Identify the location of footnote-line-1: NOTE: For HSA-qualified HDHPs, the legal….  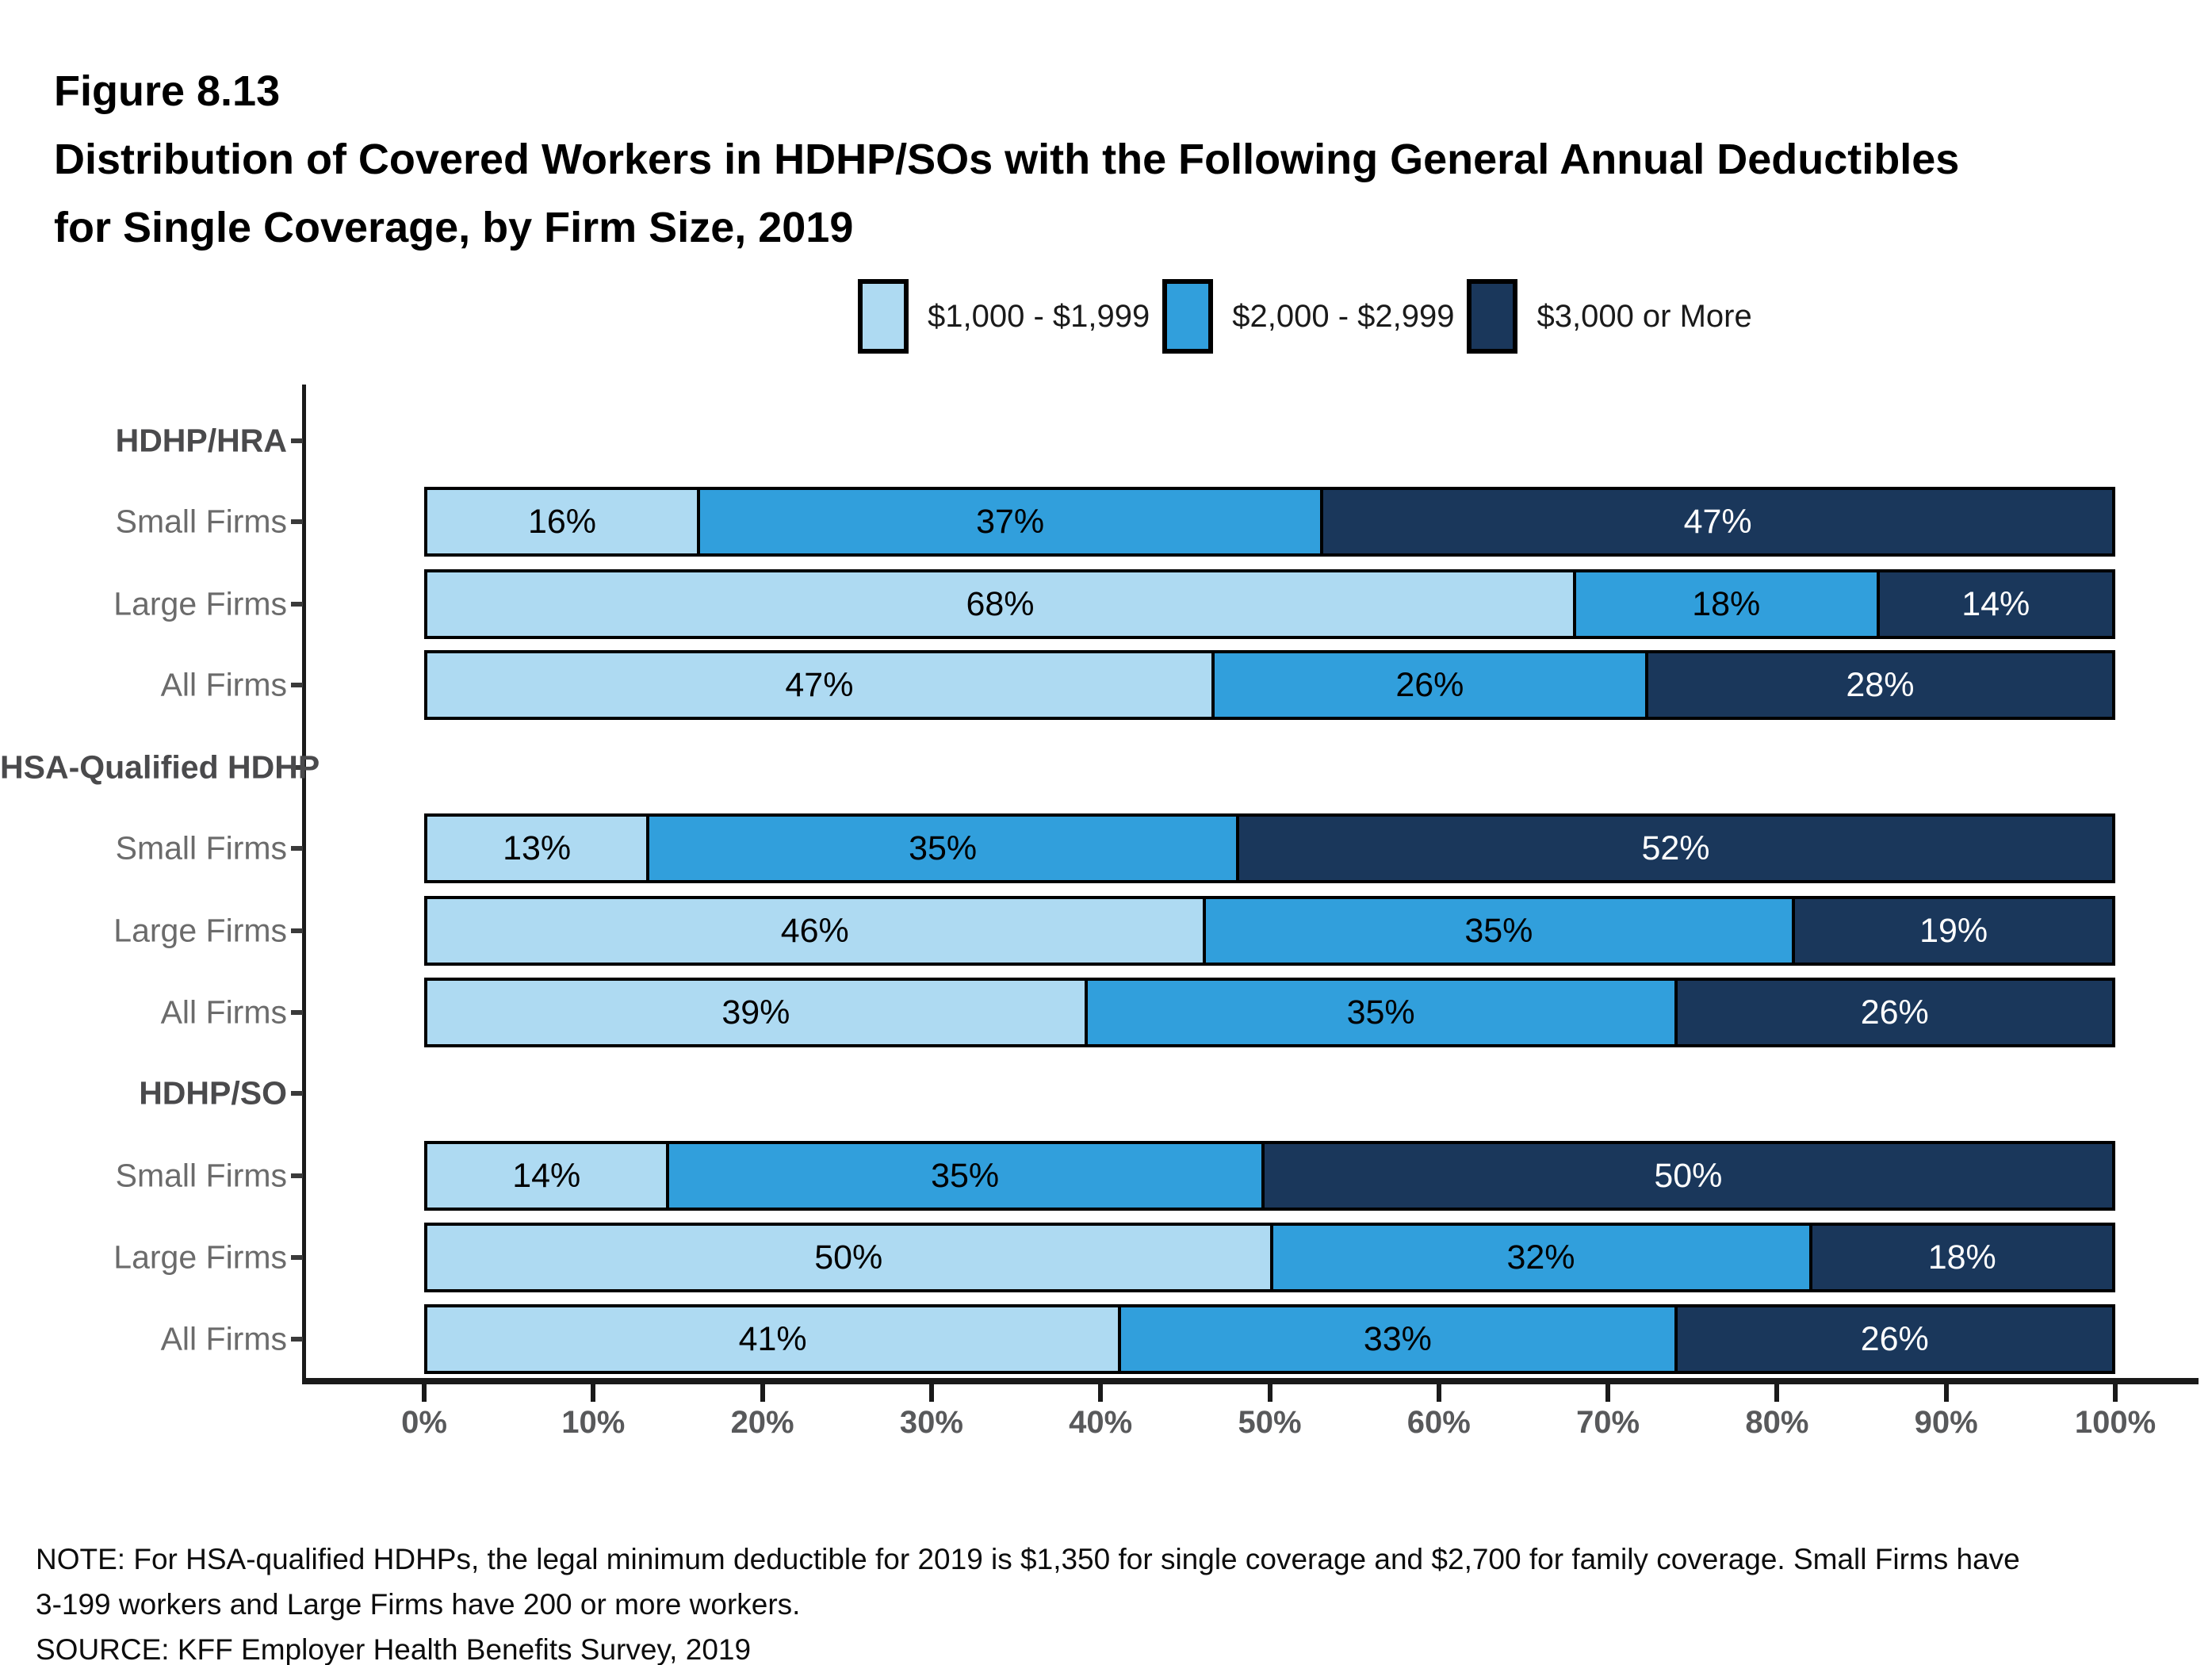
(1028, 1559).